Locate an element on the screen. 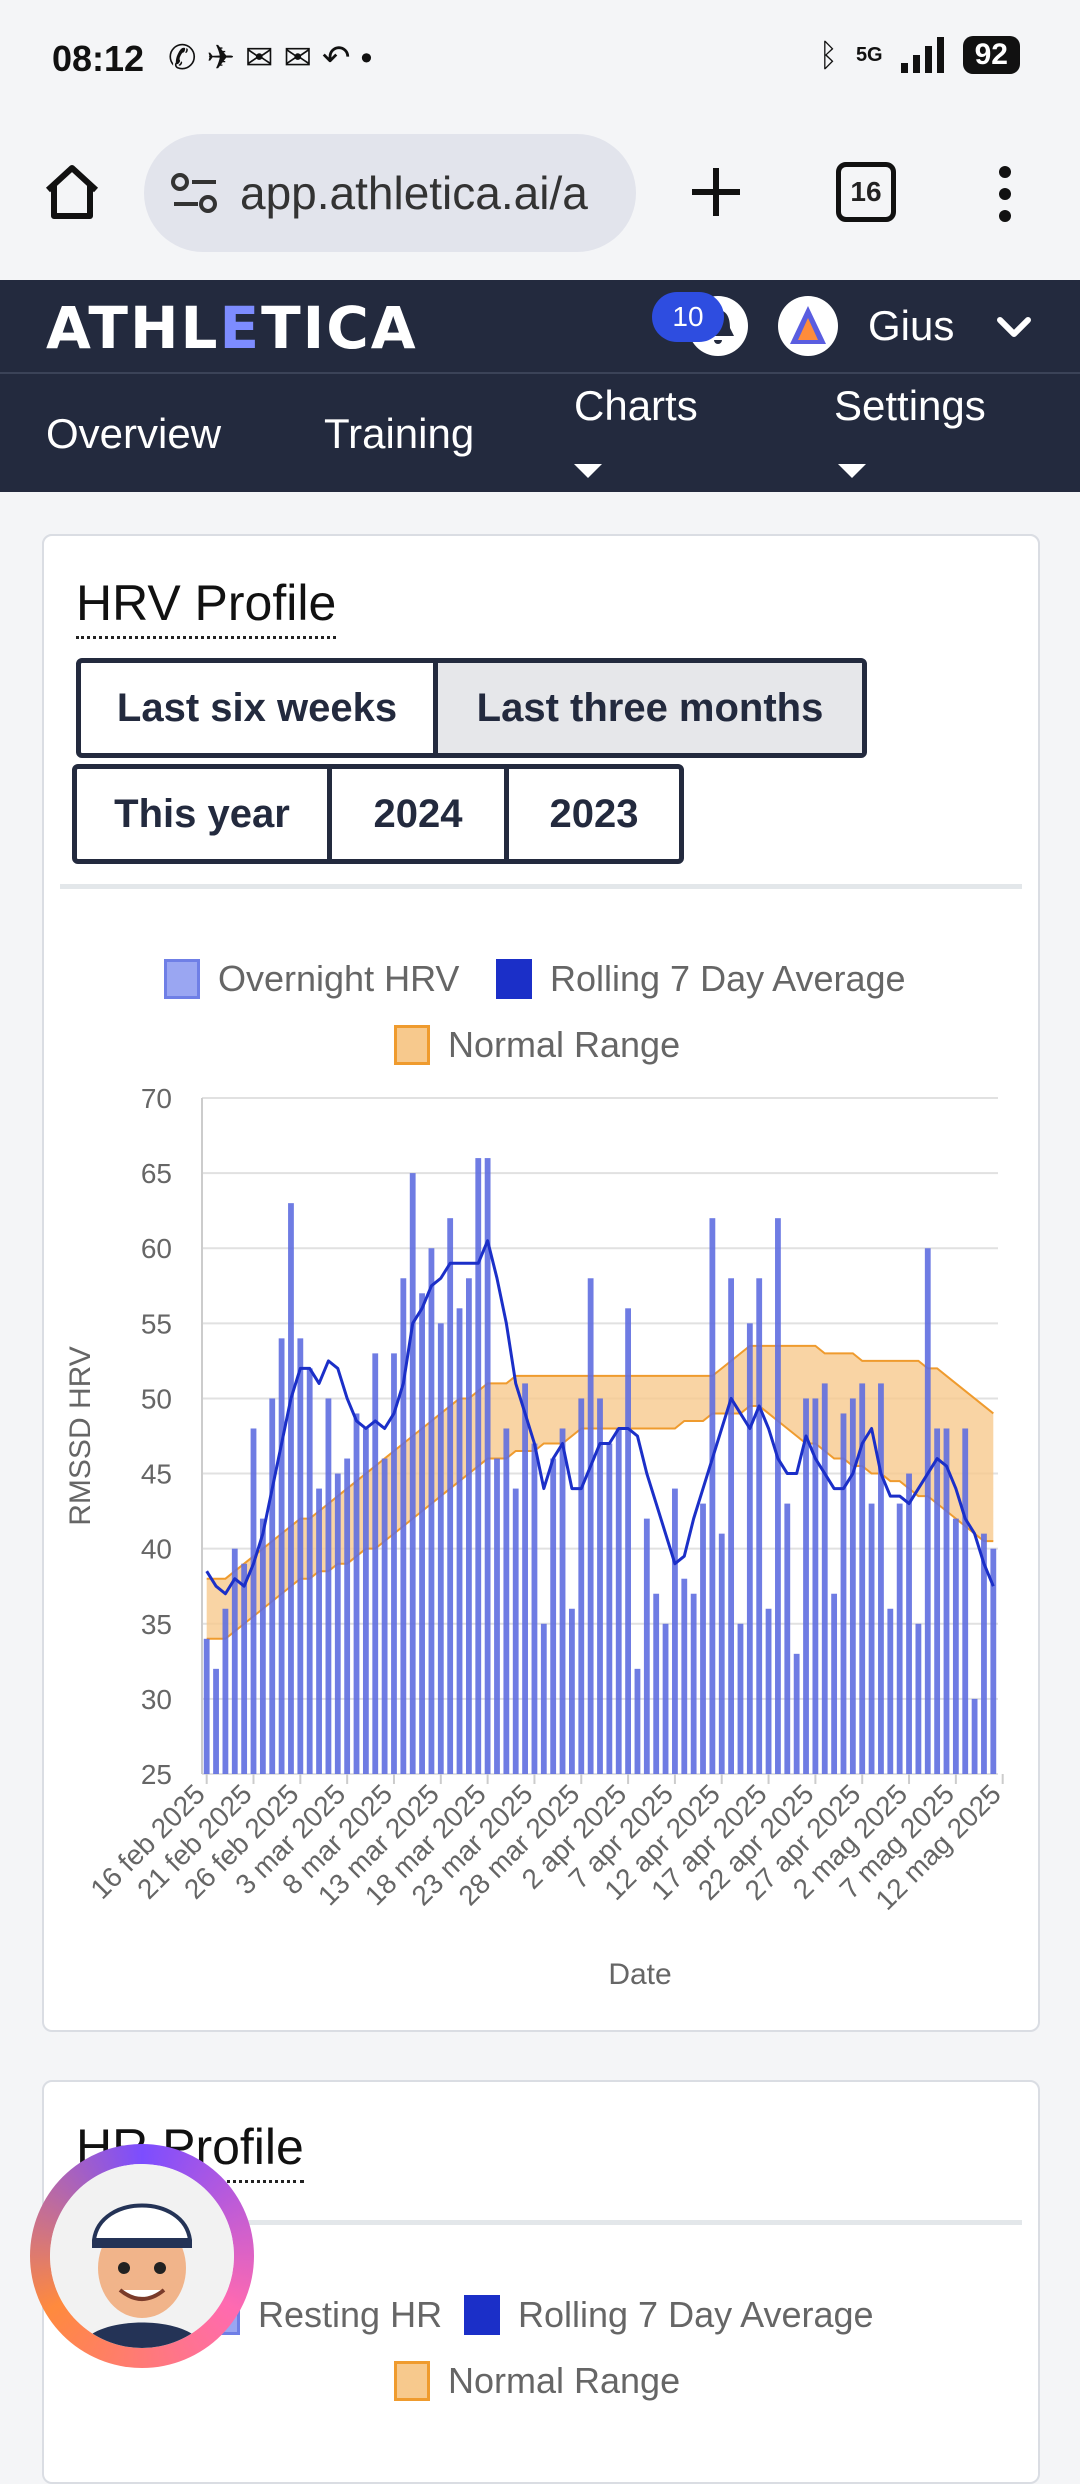 The image size is (1080, 2484). url-text: app.athletica.ai/a is located at coordinates (414, 193).